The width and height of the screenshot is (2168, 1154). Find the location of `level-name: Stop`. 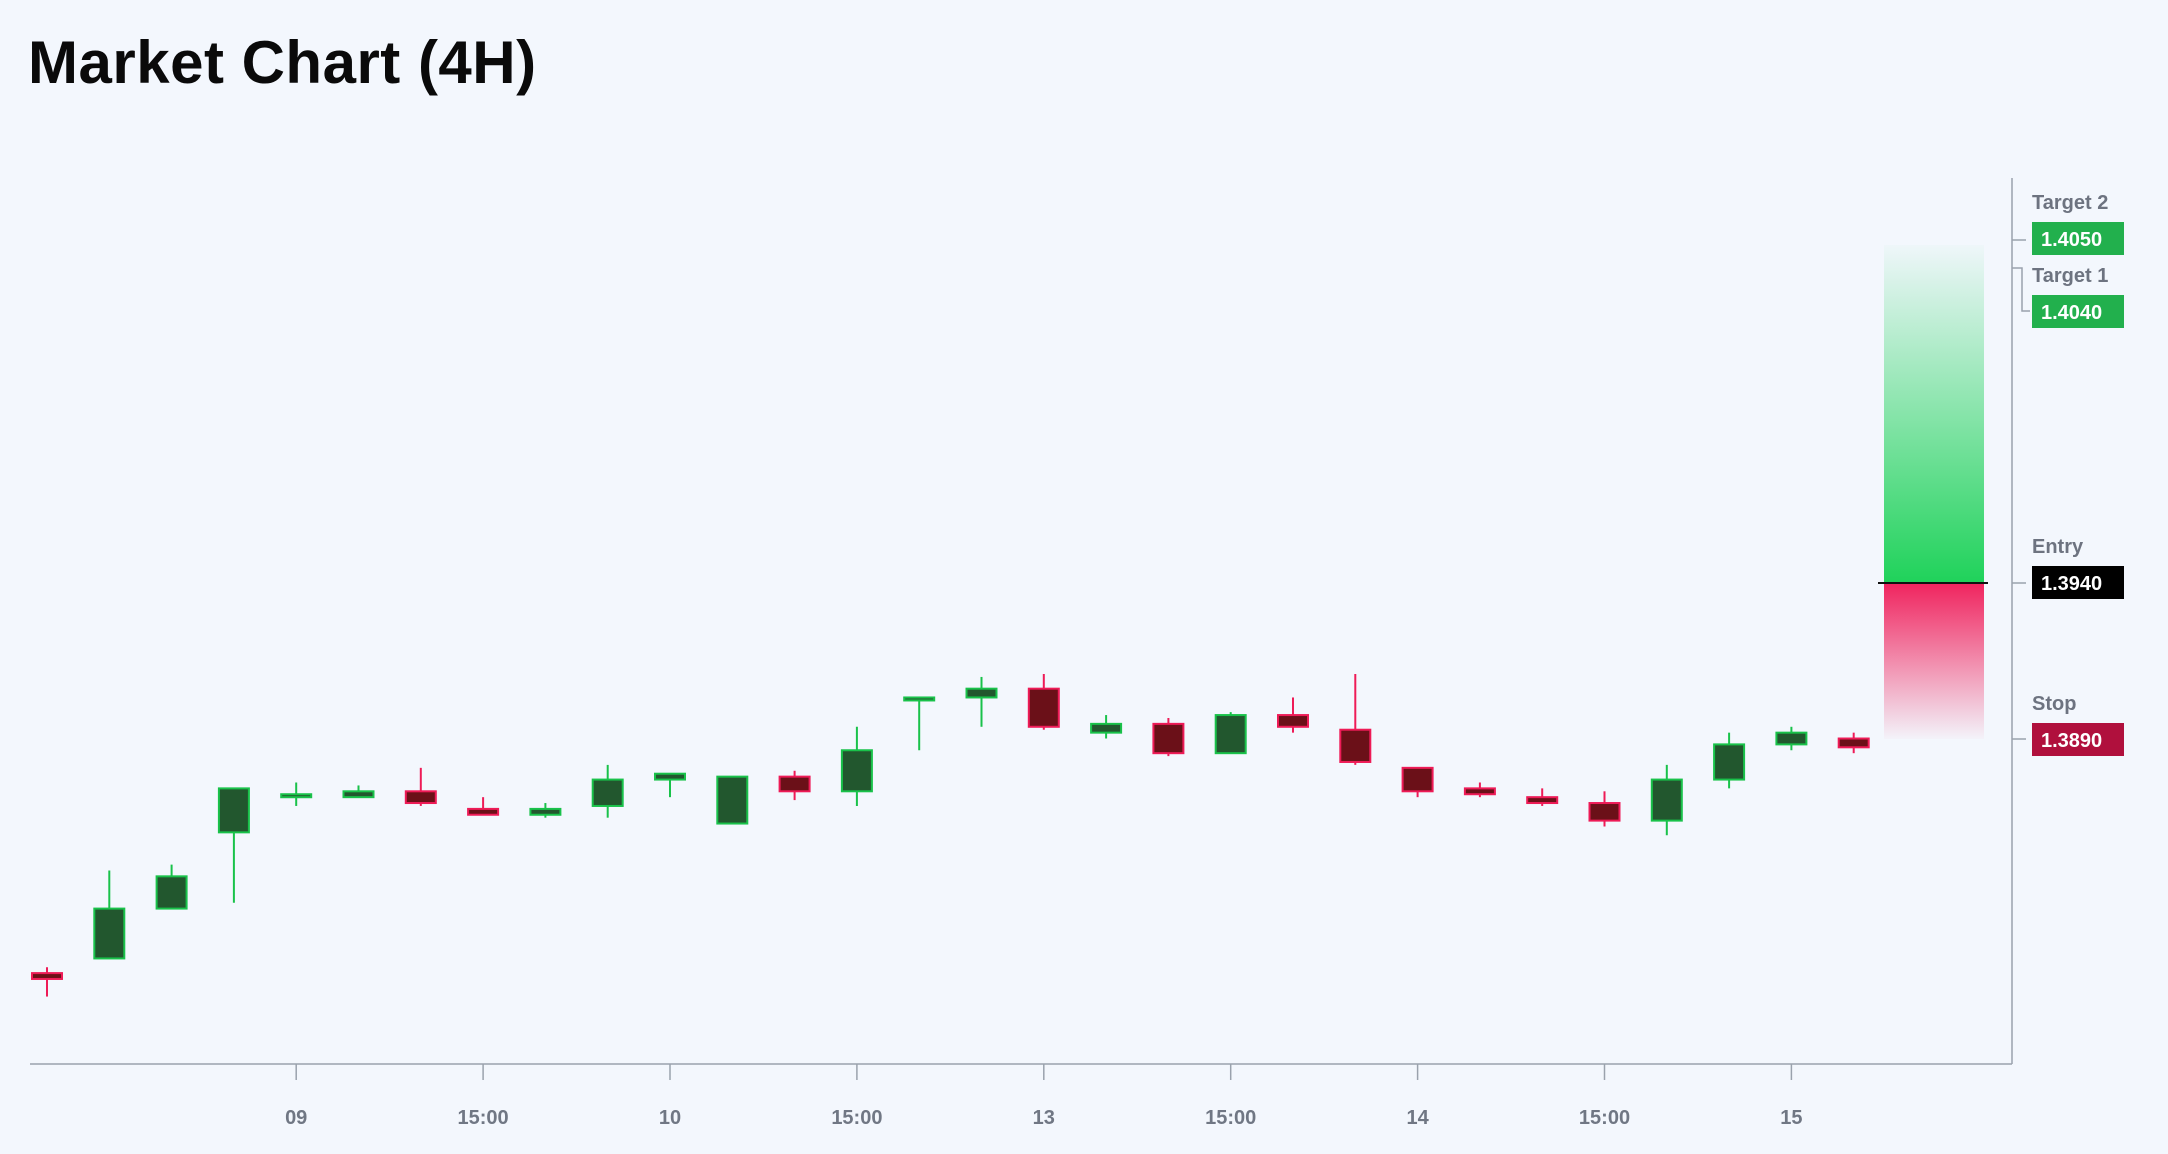

level-name: Stop is located at coordinates (2054, 704).